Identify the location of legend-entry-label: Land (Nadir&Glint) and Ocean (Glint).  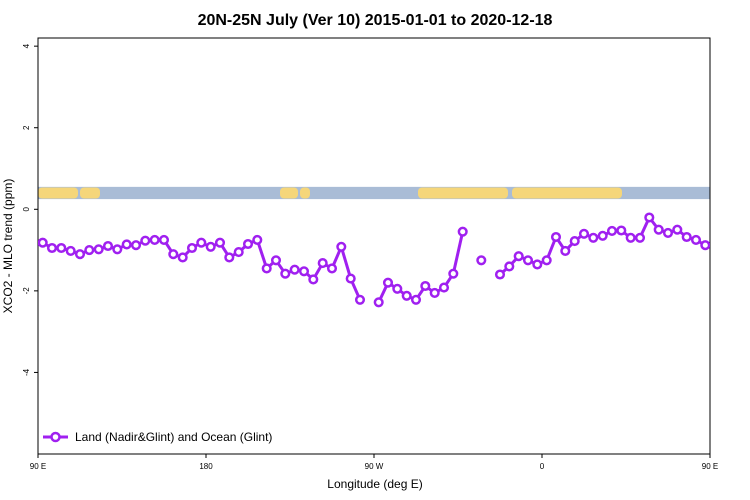
(173, 437).